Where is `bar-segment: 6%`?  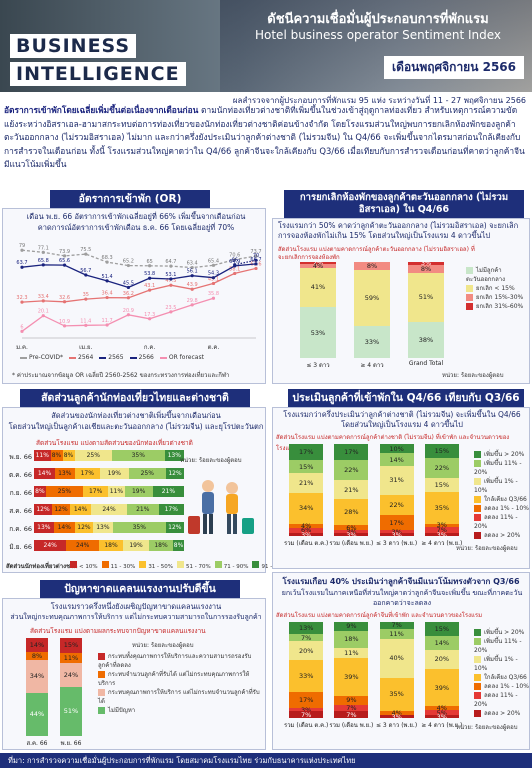 bar-segment: 6% is located at coordinates (306, 530).